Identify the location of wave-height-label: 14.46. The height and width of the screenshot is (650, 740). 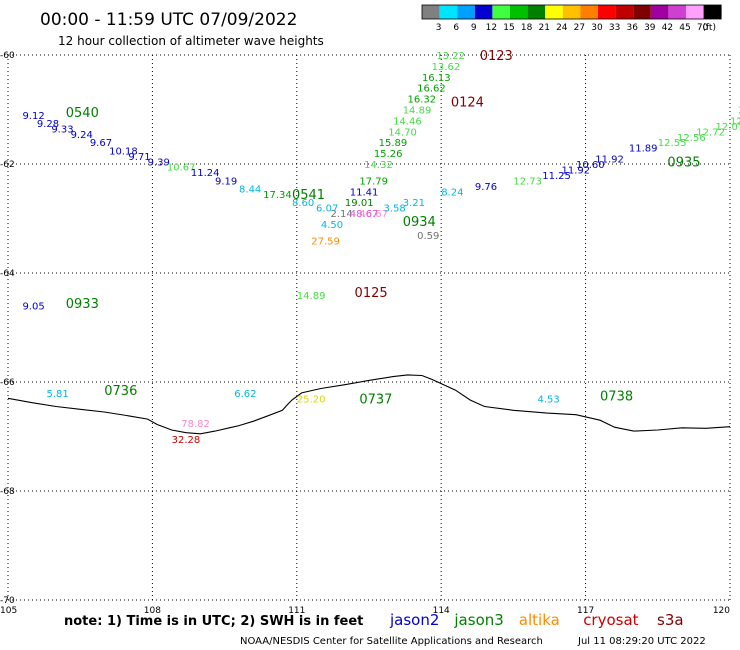
(407, 121).